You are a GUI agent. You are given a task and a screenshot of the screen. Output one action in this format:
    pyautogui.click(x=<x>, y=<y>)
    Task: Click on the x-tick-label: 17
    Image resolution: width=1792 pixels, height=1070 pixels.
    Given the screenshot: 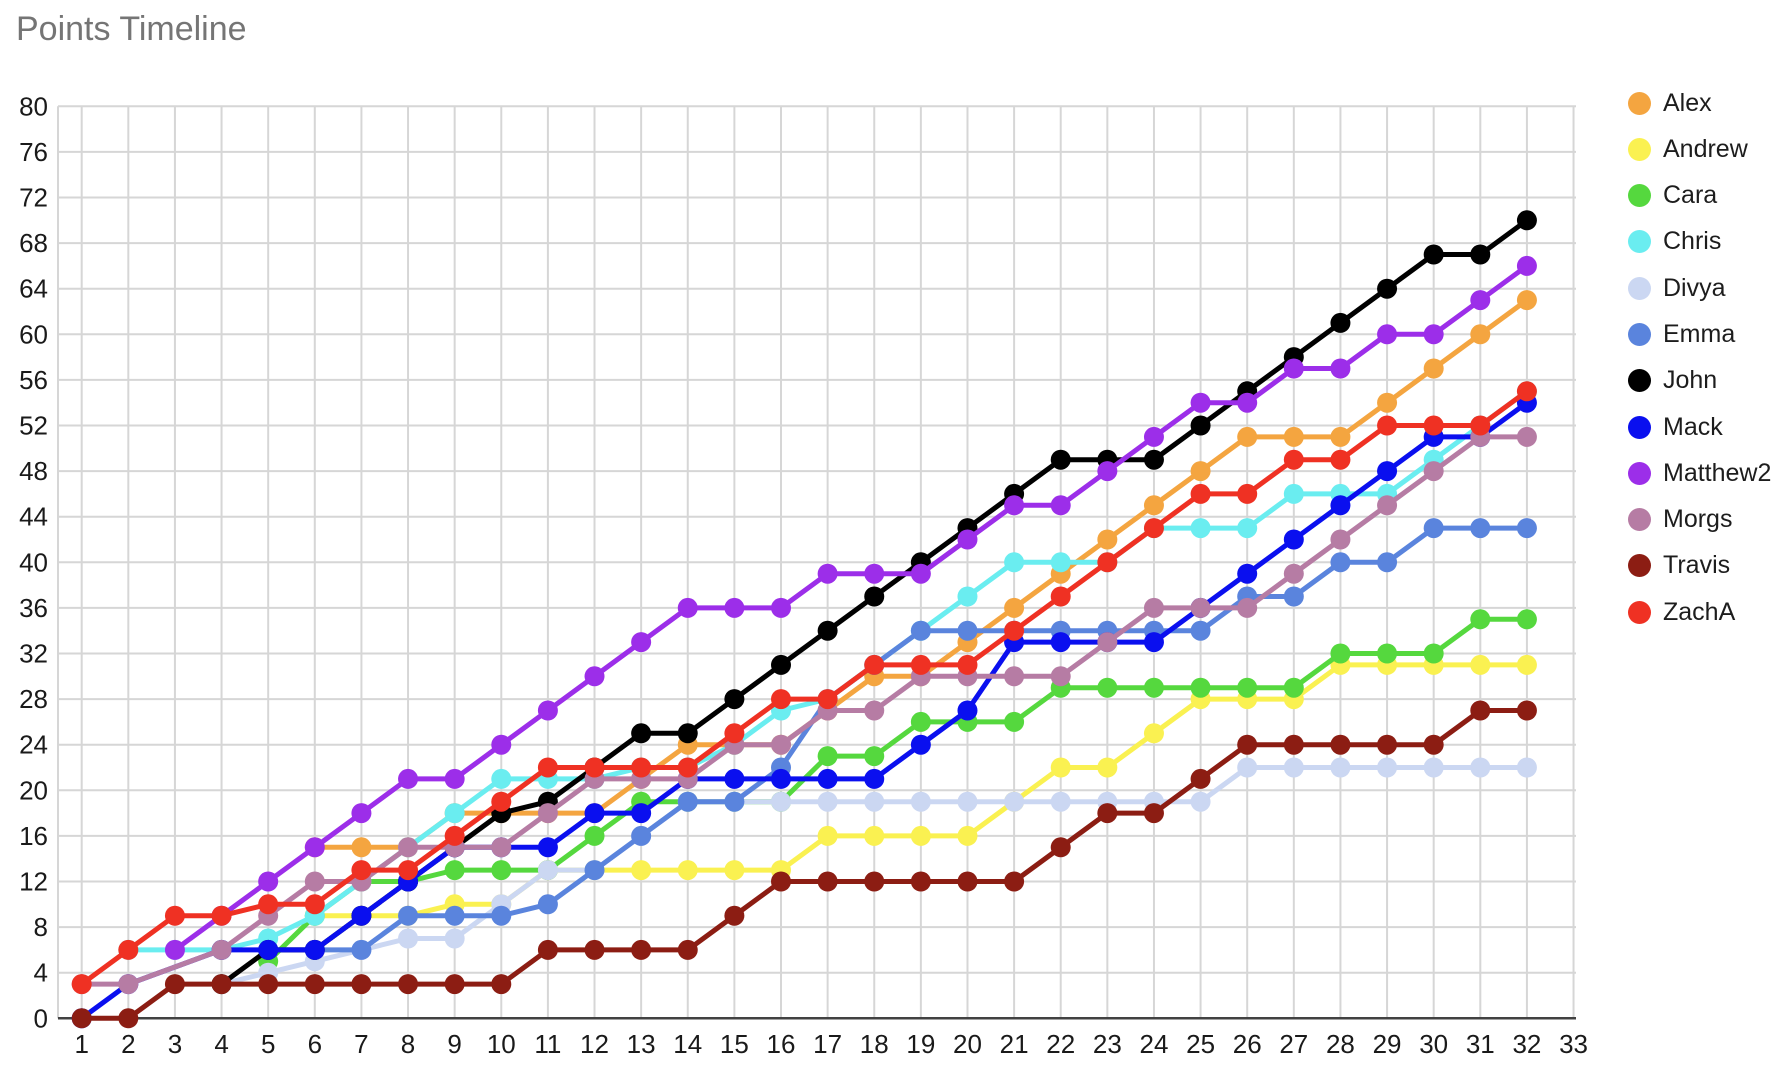 What is the action you would take?
    pyautogui.click(x=827, y=1044)
    